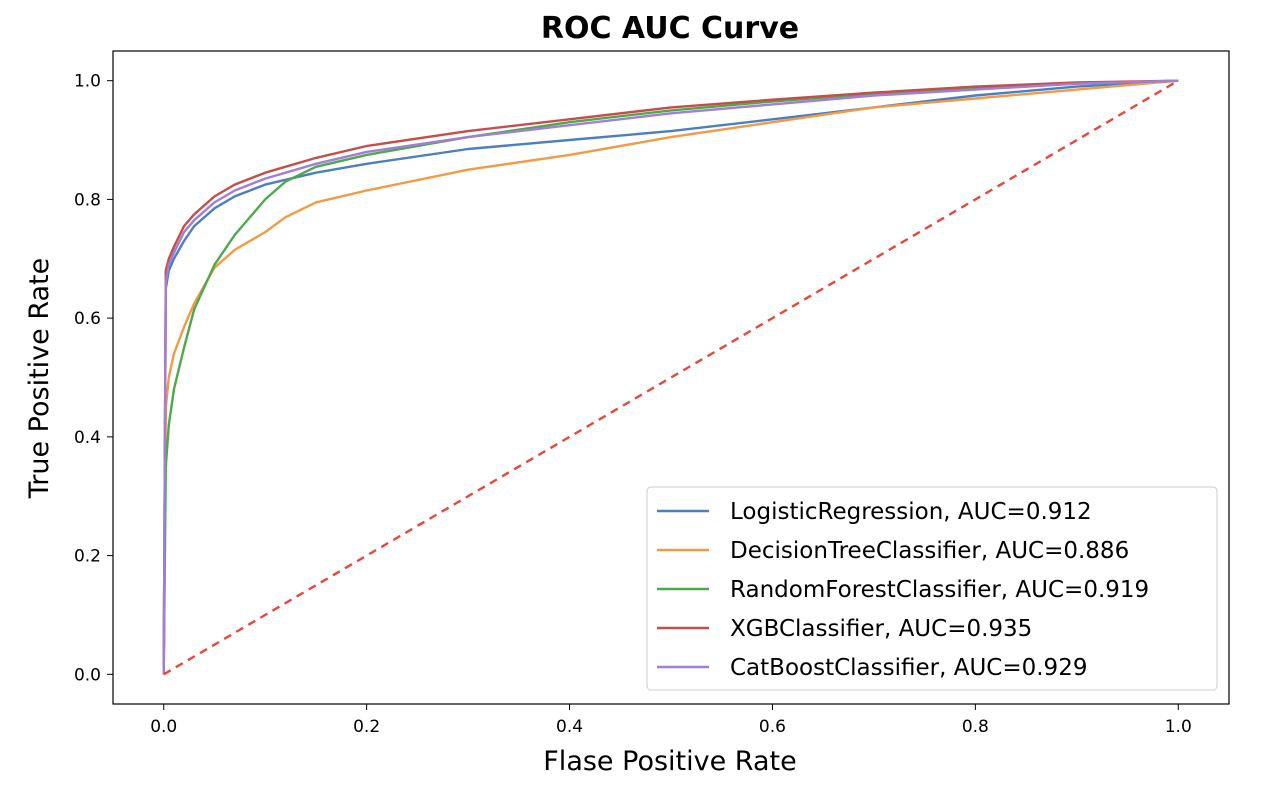  What do you see at coordinates (87, 82) in the screenshot?
I see `y-tick-label: 1.0` at bounding box center [87, 82].